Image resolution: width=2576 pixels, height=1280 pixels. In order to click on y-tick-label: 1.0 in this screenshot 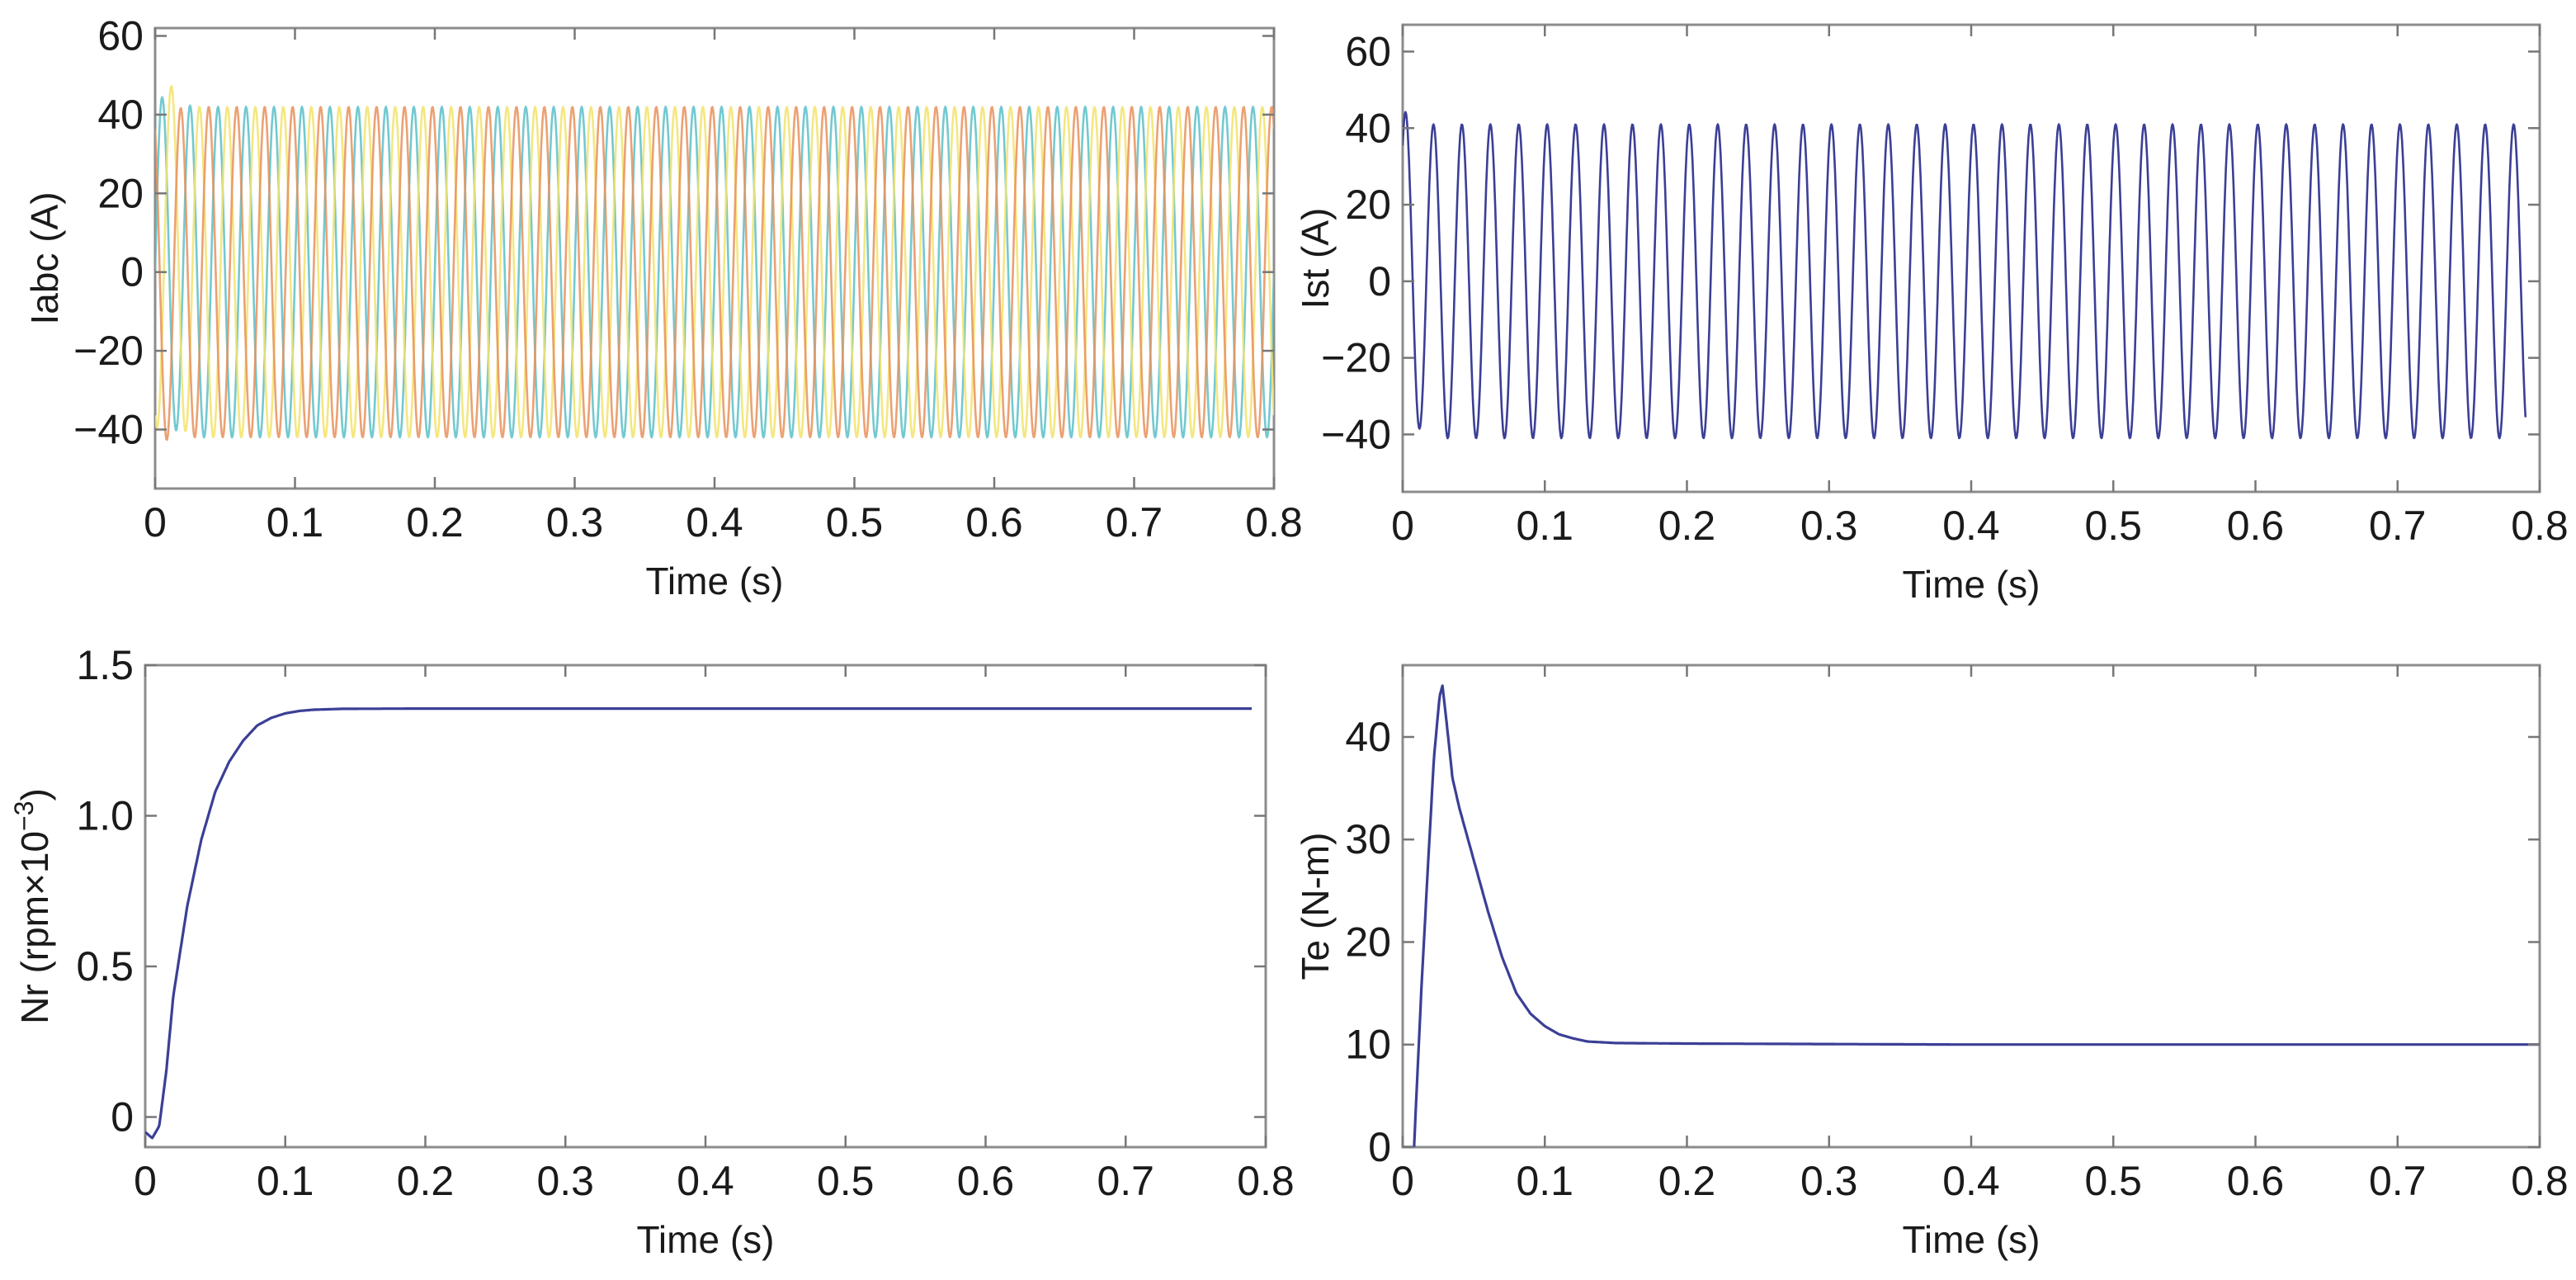, I will do `click(105, 816)`.